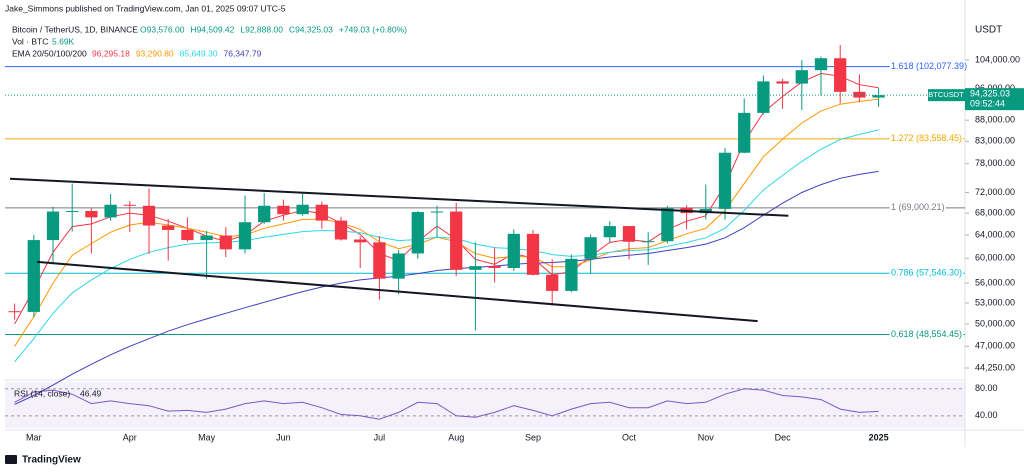  I want to click on y-tick-label: 56,000.00, so click(995, 282).